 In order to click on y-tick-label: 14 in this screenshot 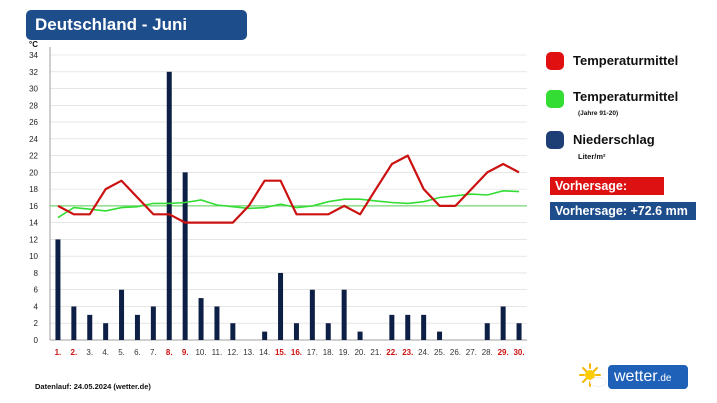, I will do `click(33, 223)`.